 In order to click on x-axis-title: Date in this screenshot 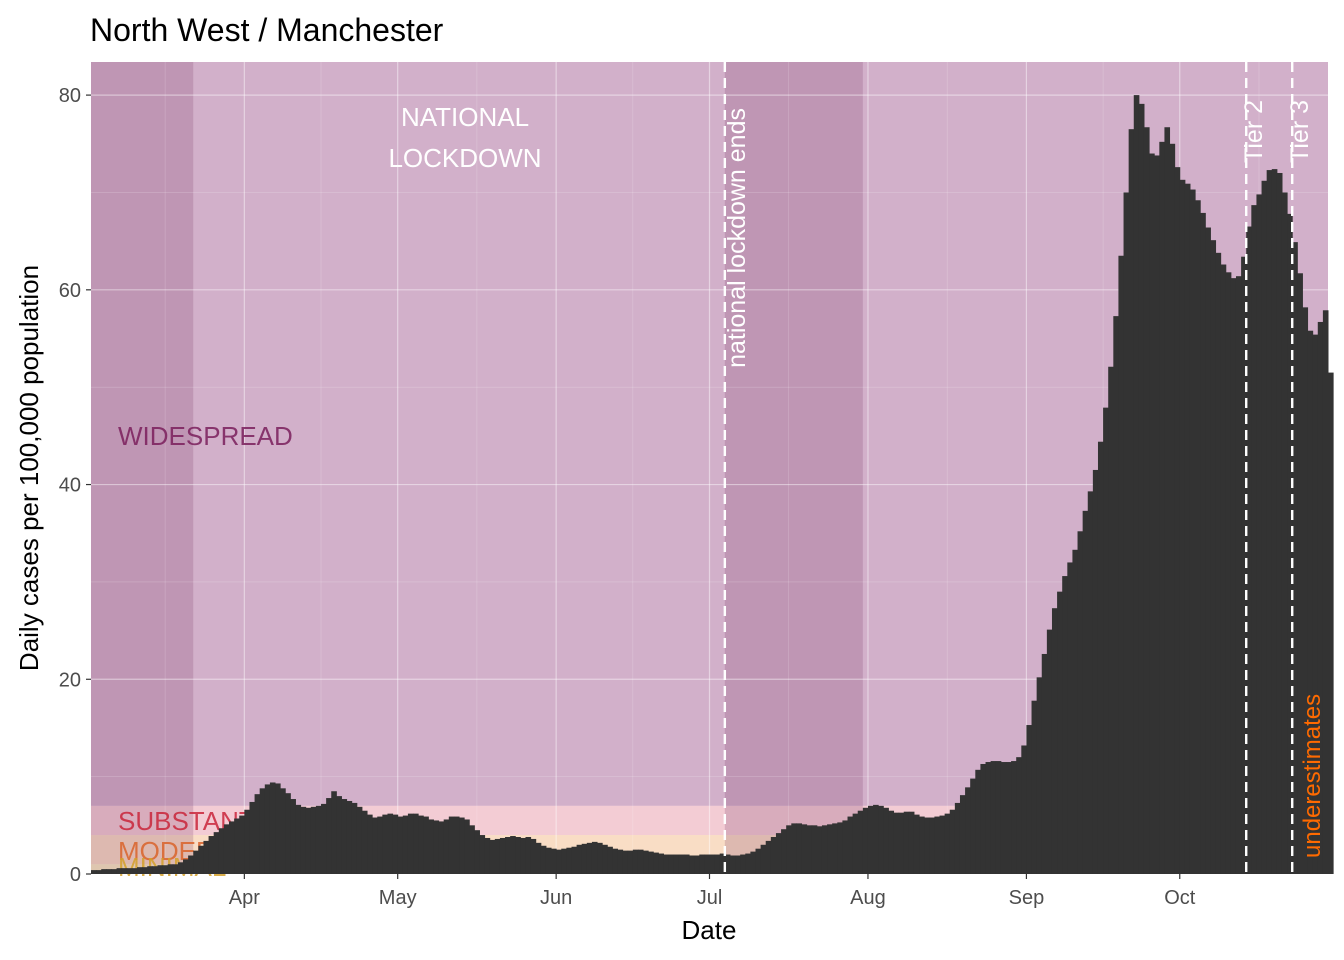, I will do `click(709, 930)`.